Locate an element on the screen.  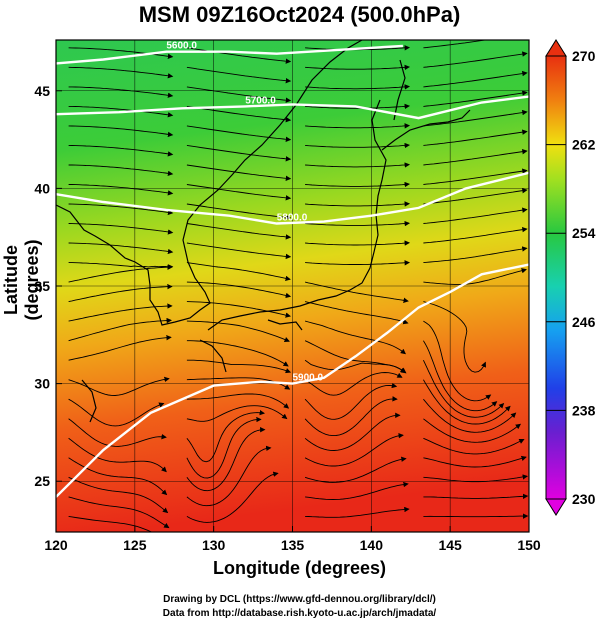
x-tick-label: 125 is located at coordinates (135, 545).